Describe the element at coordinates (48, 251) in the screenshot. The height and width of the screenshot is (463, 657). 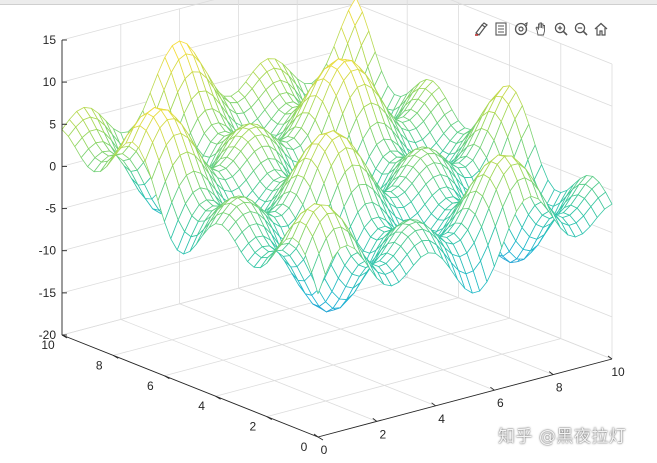
I see `z-tick-label: -10` at that location.